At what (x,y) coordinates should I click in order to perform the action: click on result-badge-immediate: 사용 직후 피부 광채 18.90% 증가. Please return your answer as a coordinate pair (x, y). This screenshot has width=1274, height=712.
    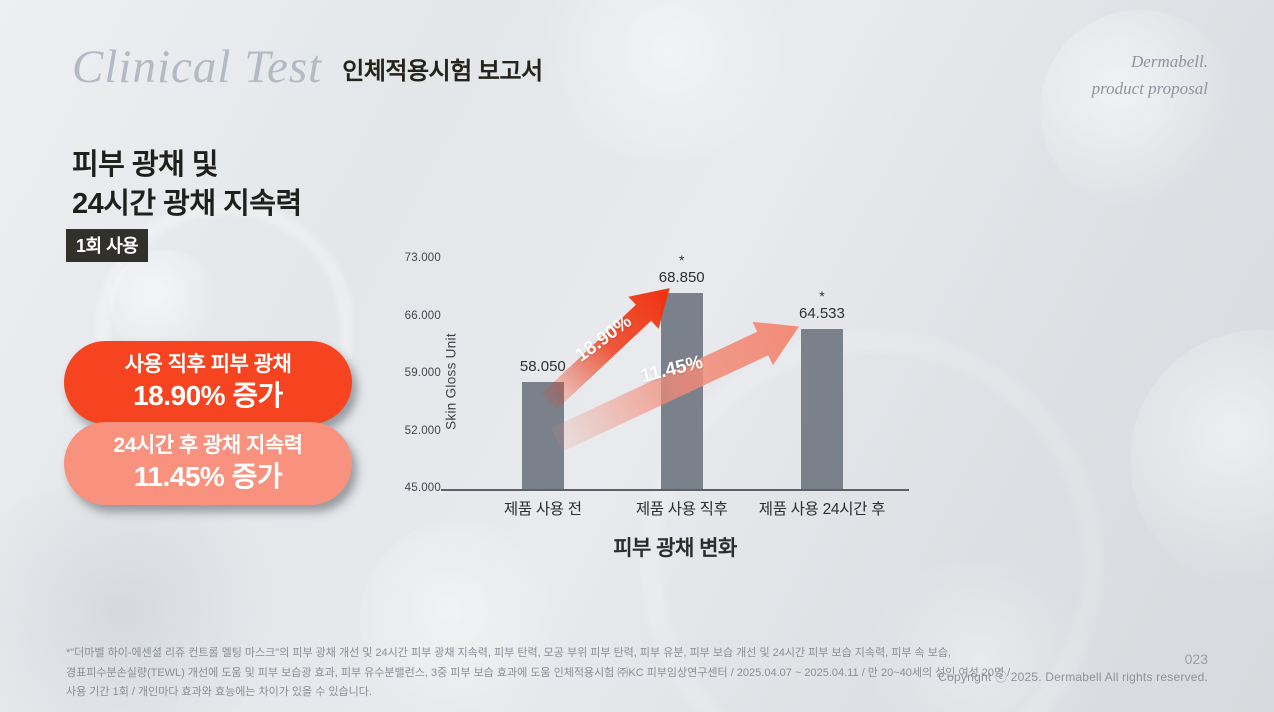
    Looking at the image, I should click on (208, 382).